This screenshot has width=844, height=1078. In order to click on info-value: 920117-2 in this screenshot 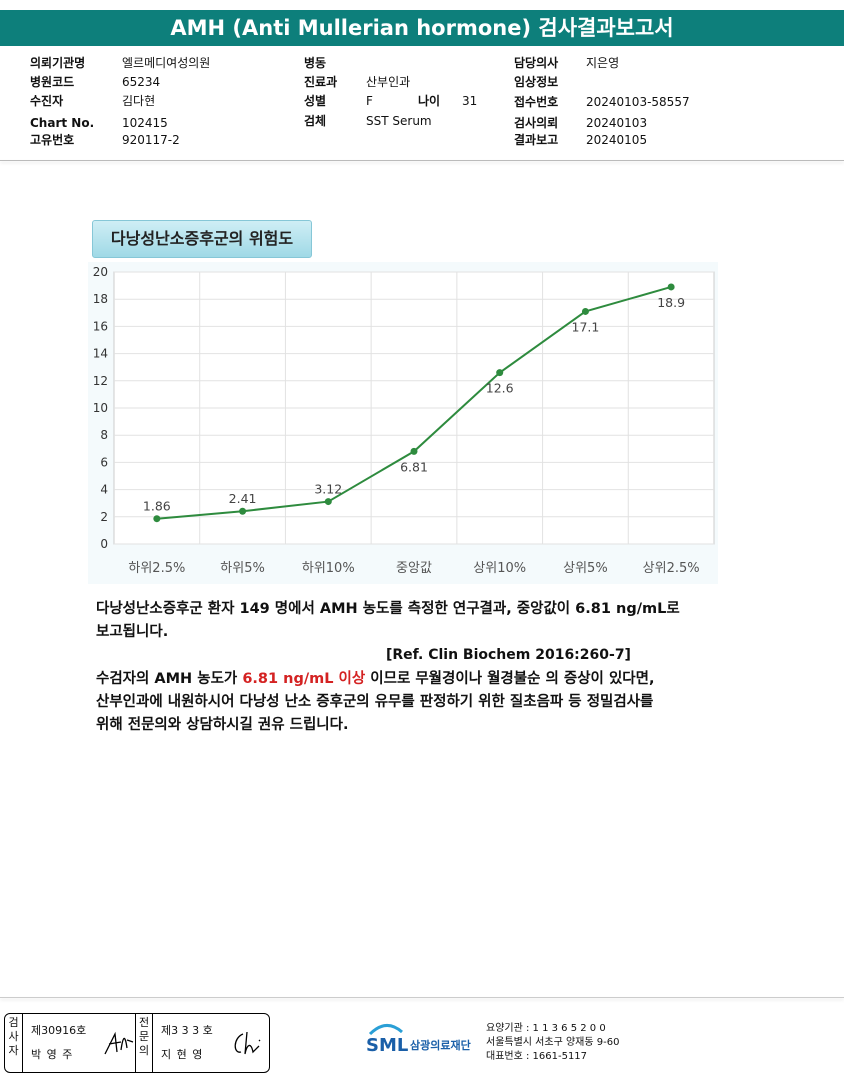, I will do `click(151, 140)`.